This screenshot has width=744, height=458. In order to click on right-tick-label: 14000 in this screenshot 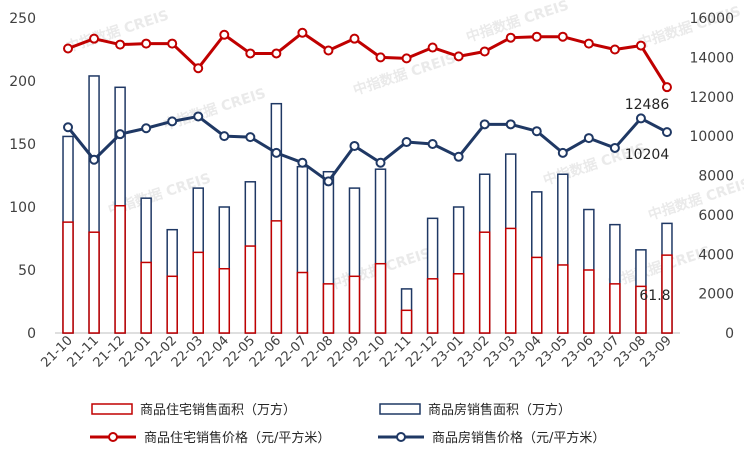, I will do `click(711, 58)`.